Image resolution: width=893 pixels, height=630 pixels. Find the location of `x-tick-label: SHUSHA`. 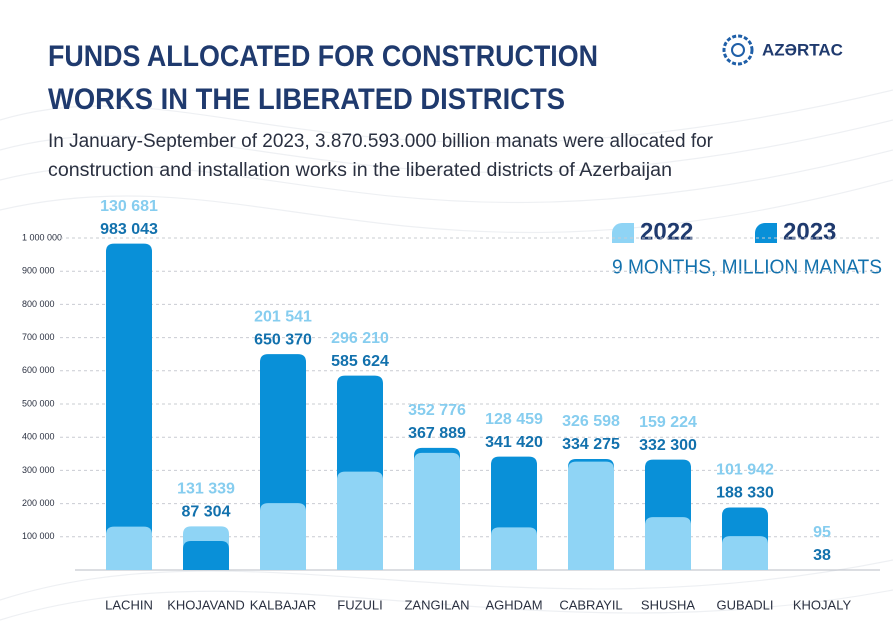

x-tick-label: SHUSHA is located at coordinates (668, 604).